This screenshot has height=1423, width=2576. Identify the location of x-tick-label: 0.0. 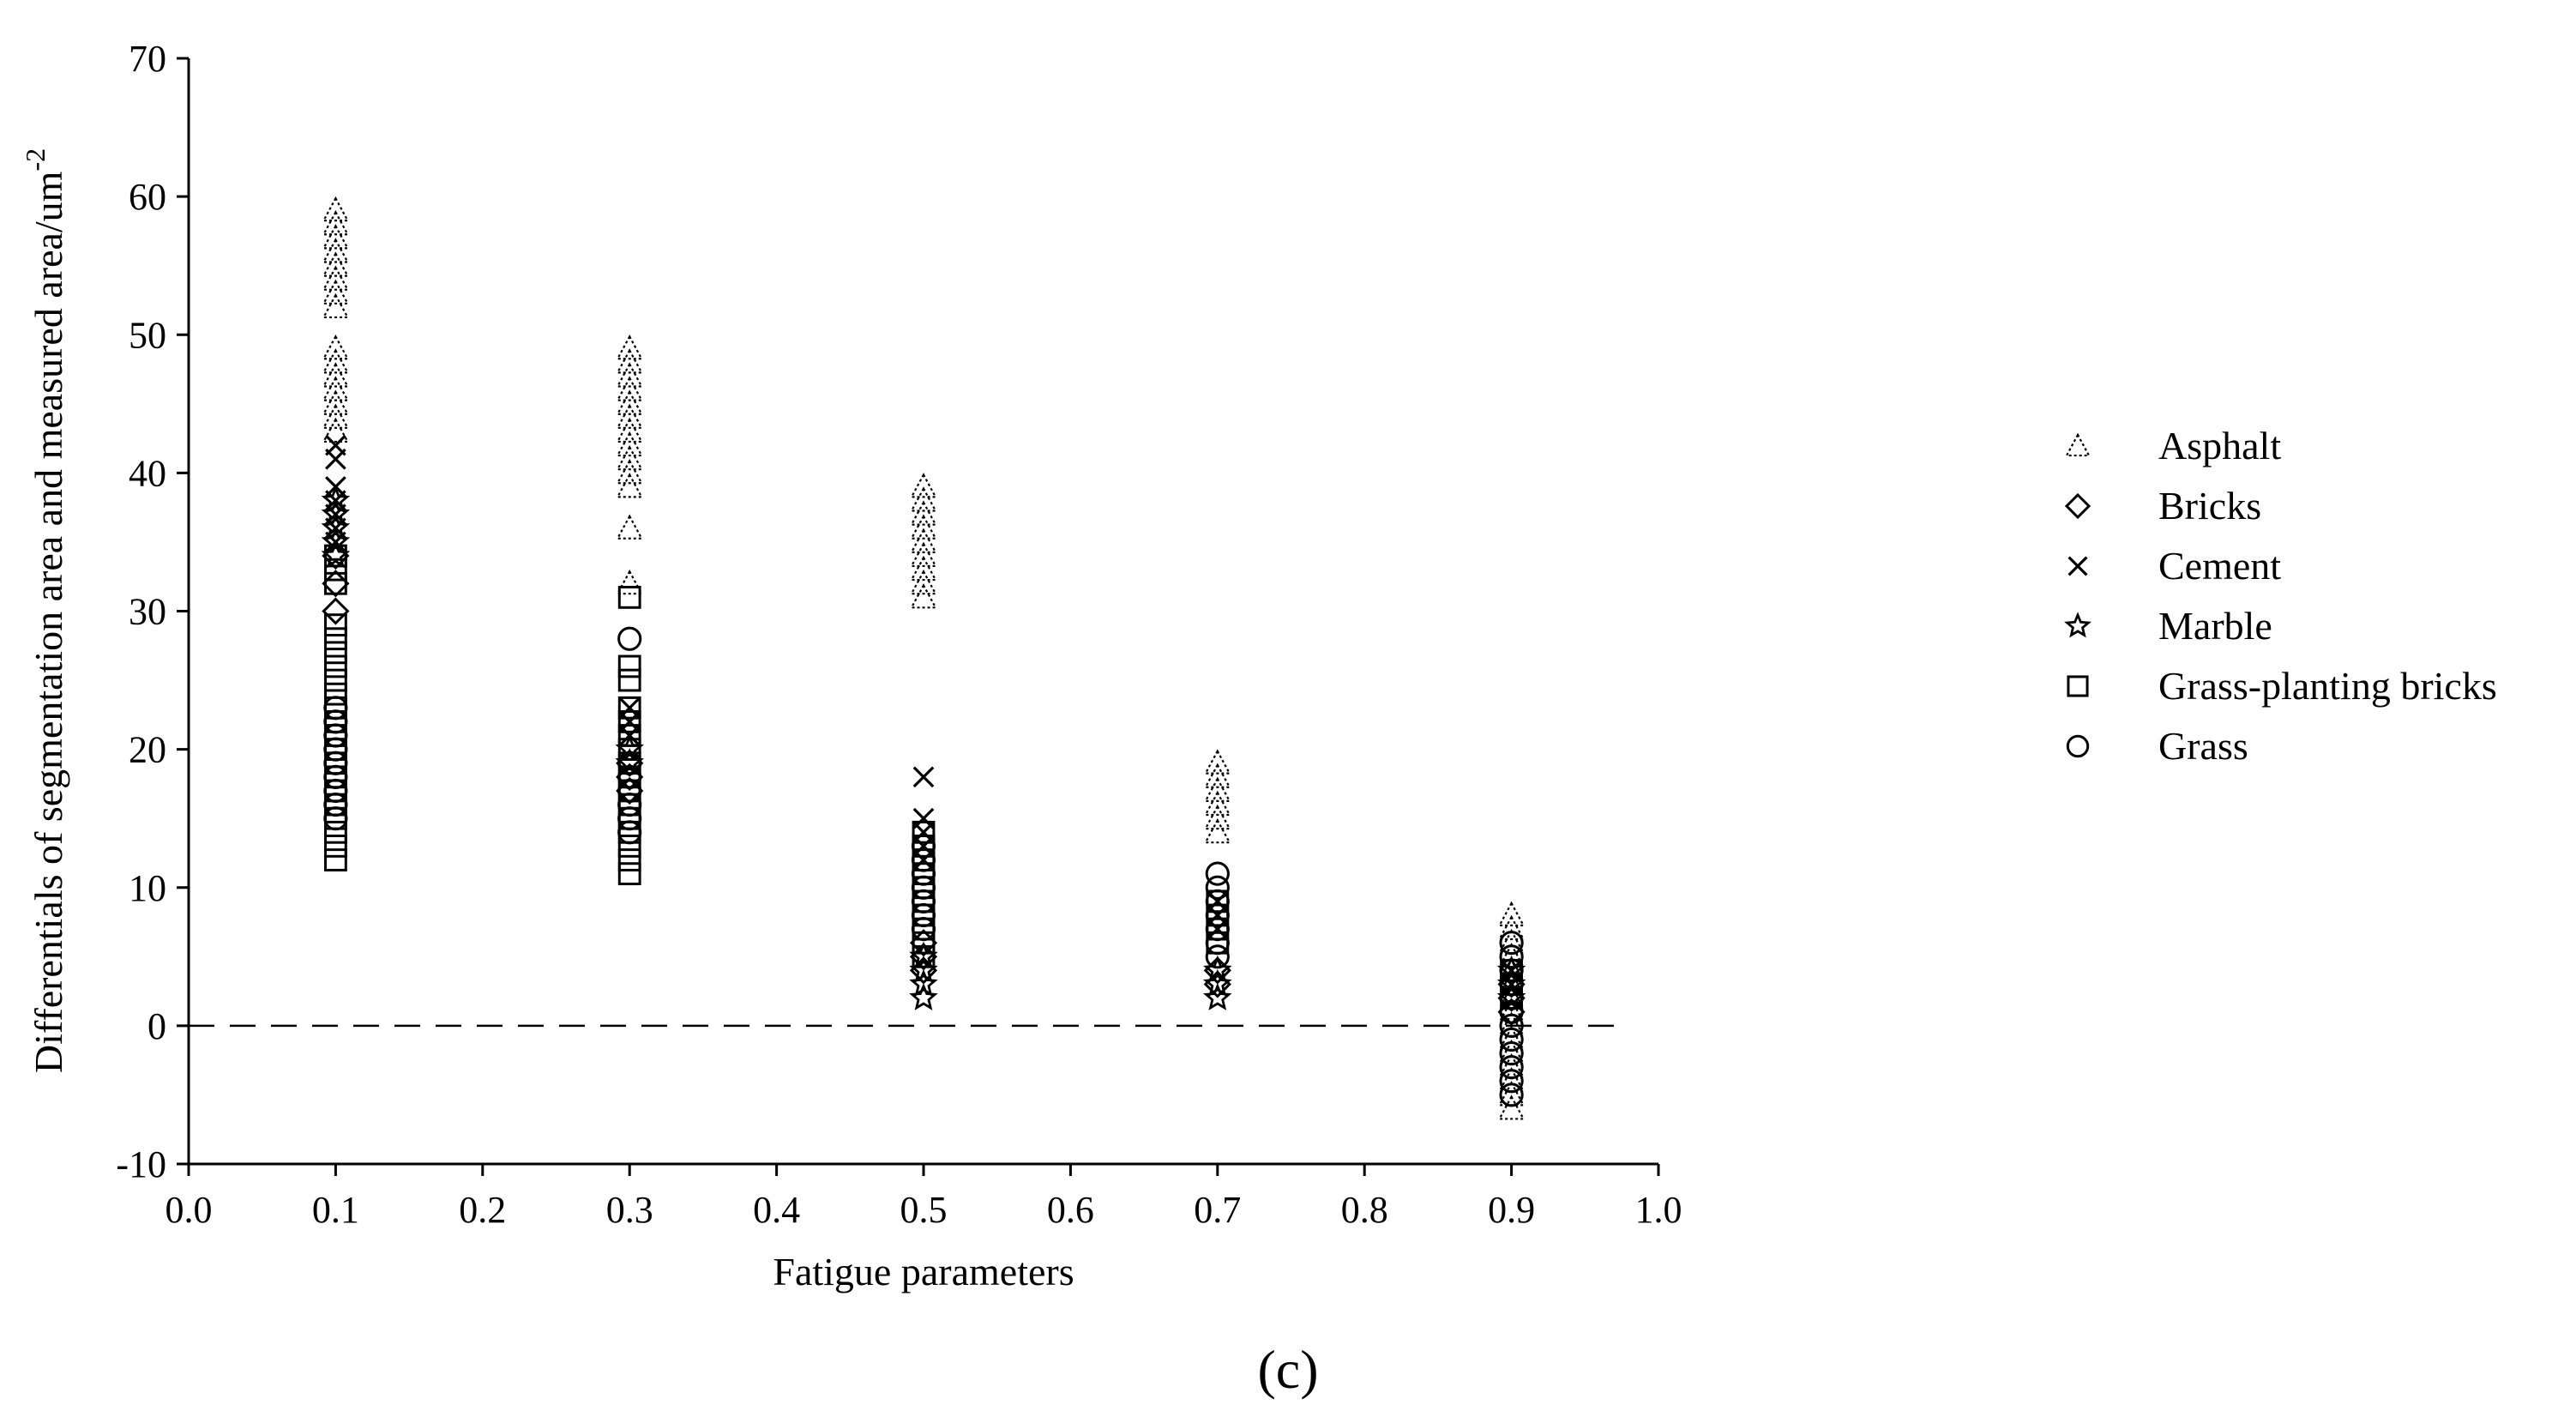
(189, 1210).